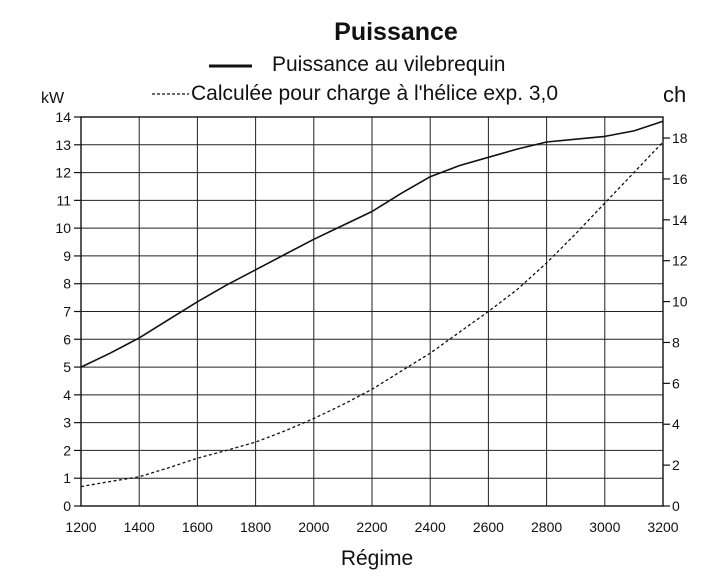 The image size is (722, 585). Describe the element at coordinates (676, 342) in the screenshot. I see `y-tick-label-right: 8` at that location.